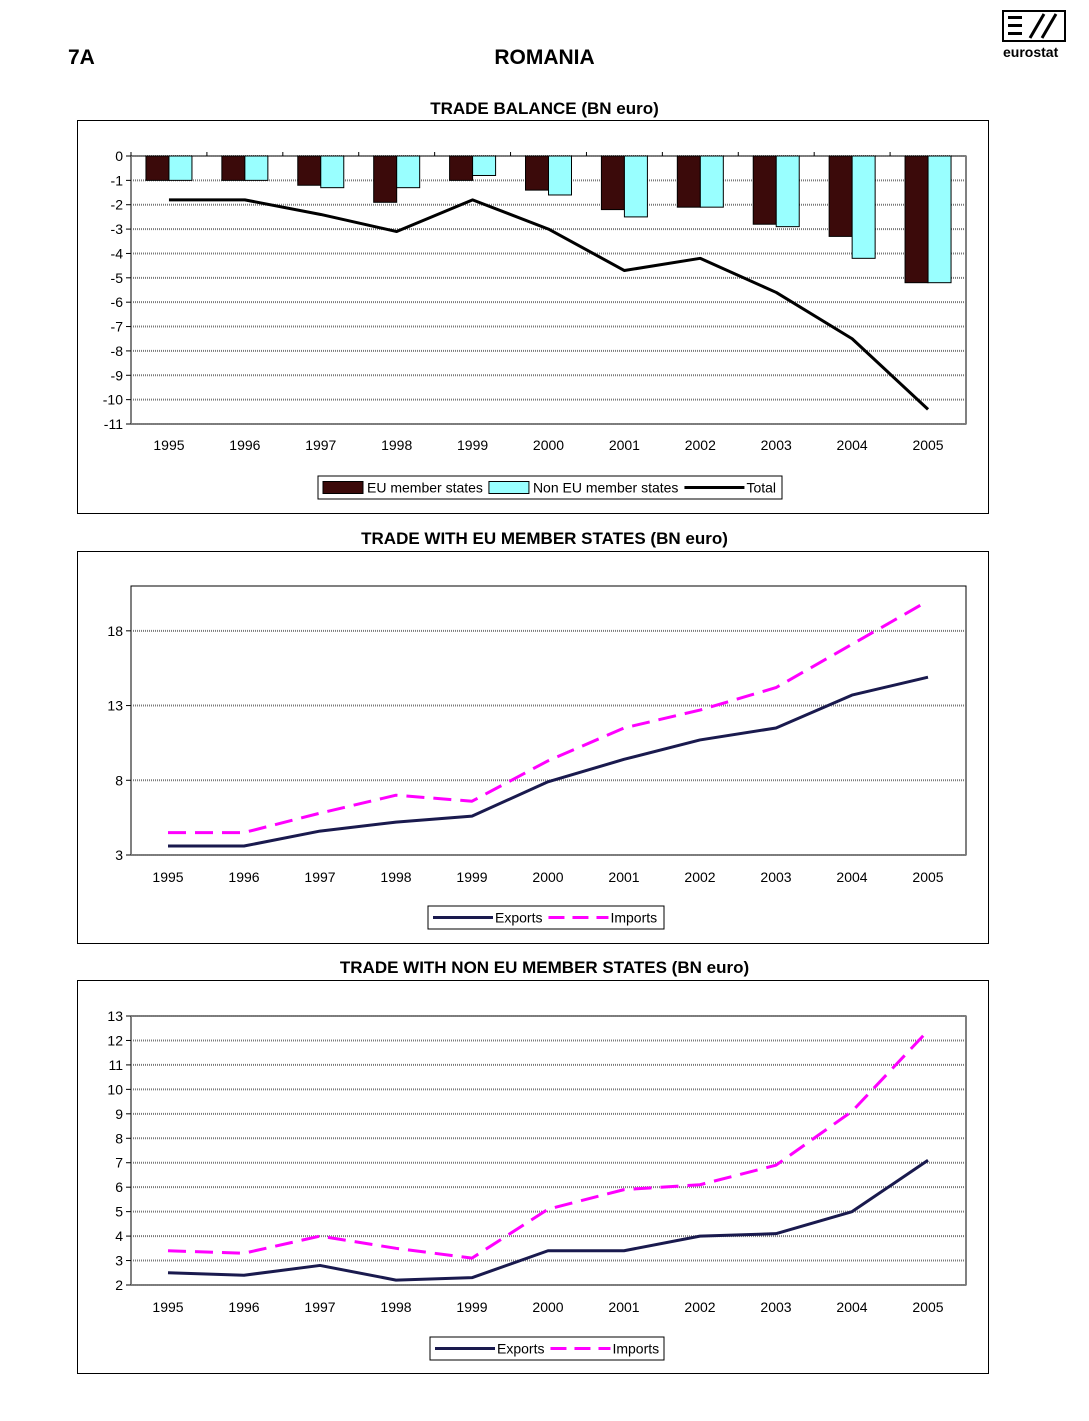 The height and width of the screenshot is (1421, 1089). Describe the element at coordinates (117, 229) in the screenshot. I see `y-tick-label: -3` at that location.